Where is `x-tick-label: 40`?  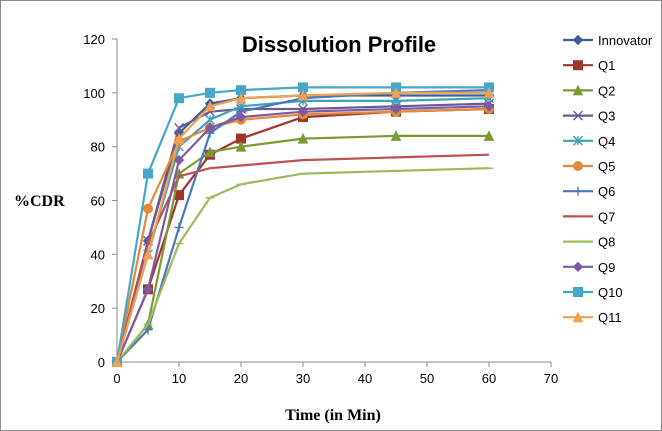 x-tick-label: 40 is located at coordinates (365, 378).